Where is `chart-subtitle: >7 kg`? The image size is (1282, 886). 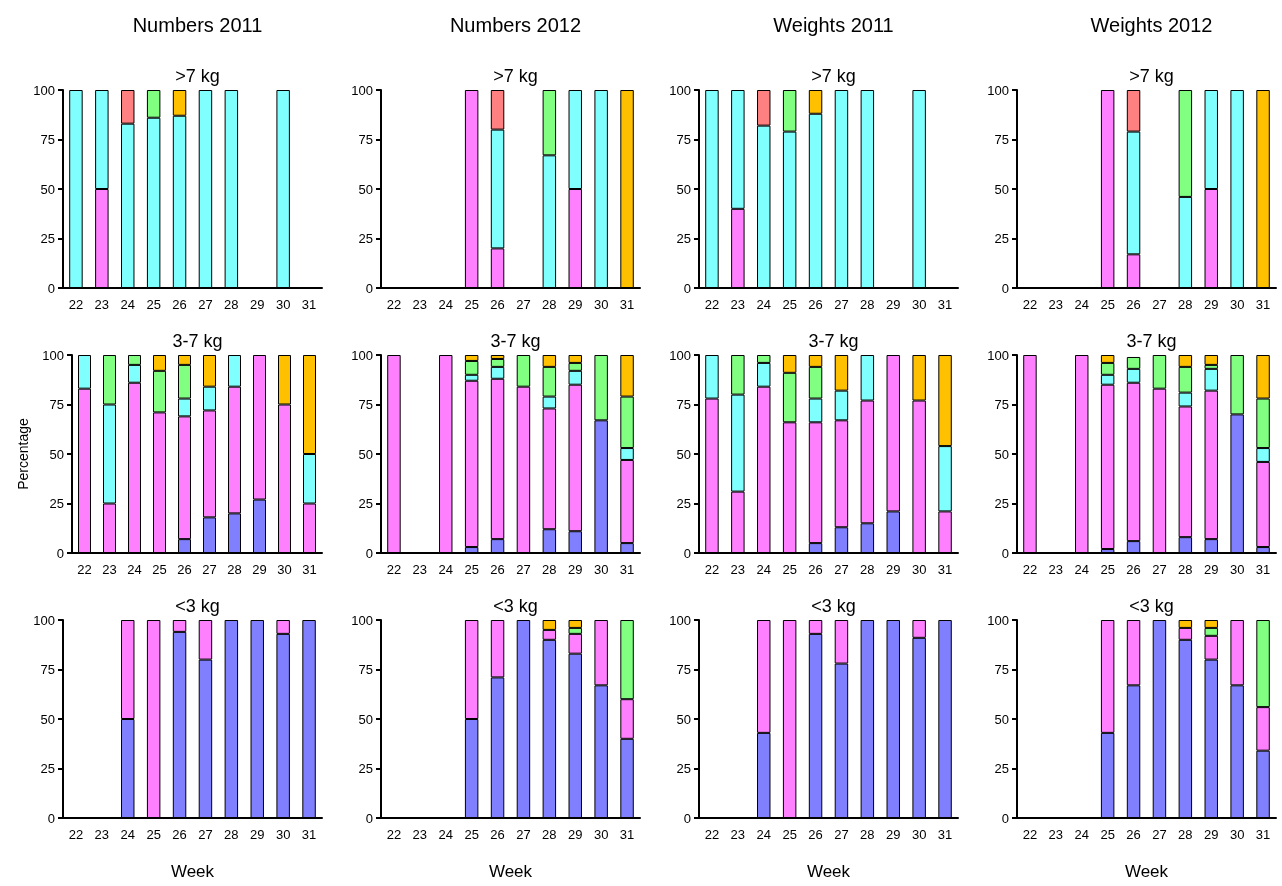
chart-subtitle: >7 kg is located at coordinates (1151, 76).